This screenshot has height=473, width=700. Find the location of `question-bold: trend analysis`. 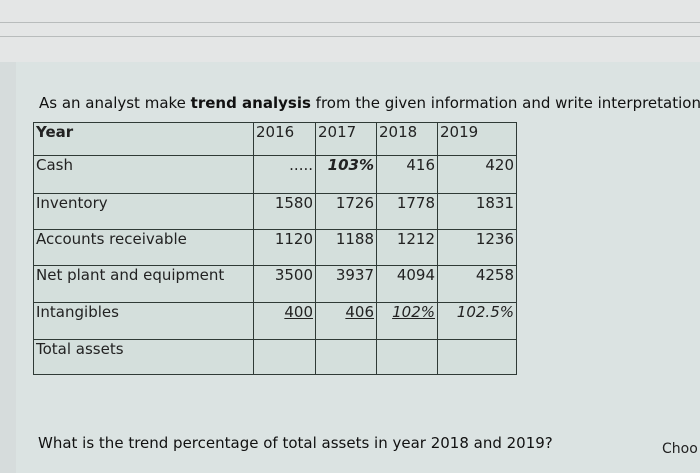

question-bold: trend analysis is located at coordinates (250, 103).